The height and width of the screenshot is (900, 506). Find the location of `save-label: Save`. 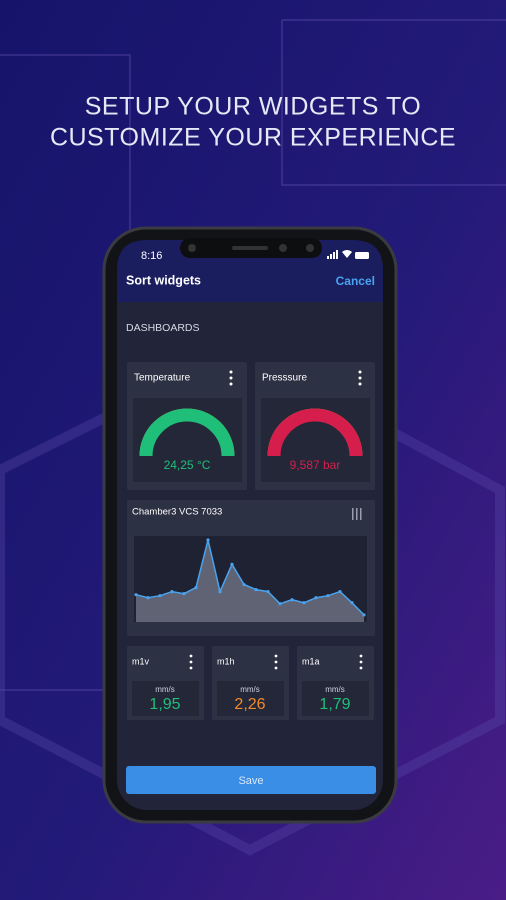

save-label: Save is located at coordinates (250, 781).